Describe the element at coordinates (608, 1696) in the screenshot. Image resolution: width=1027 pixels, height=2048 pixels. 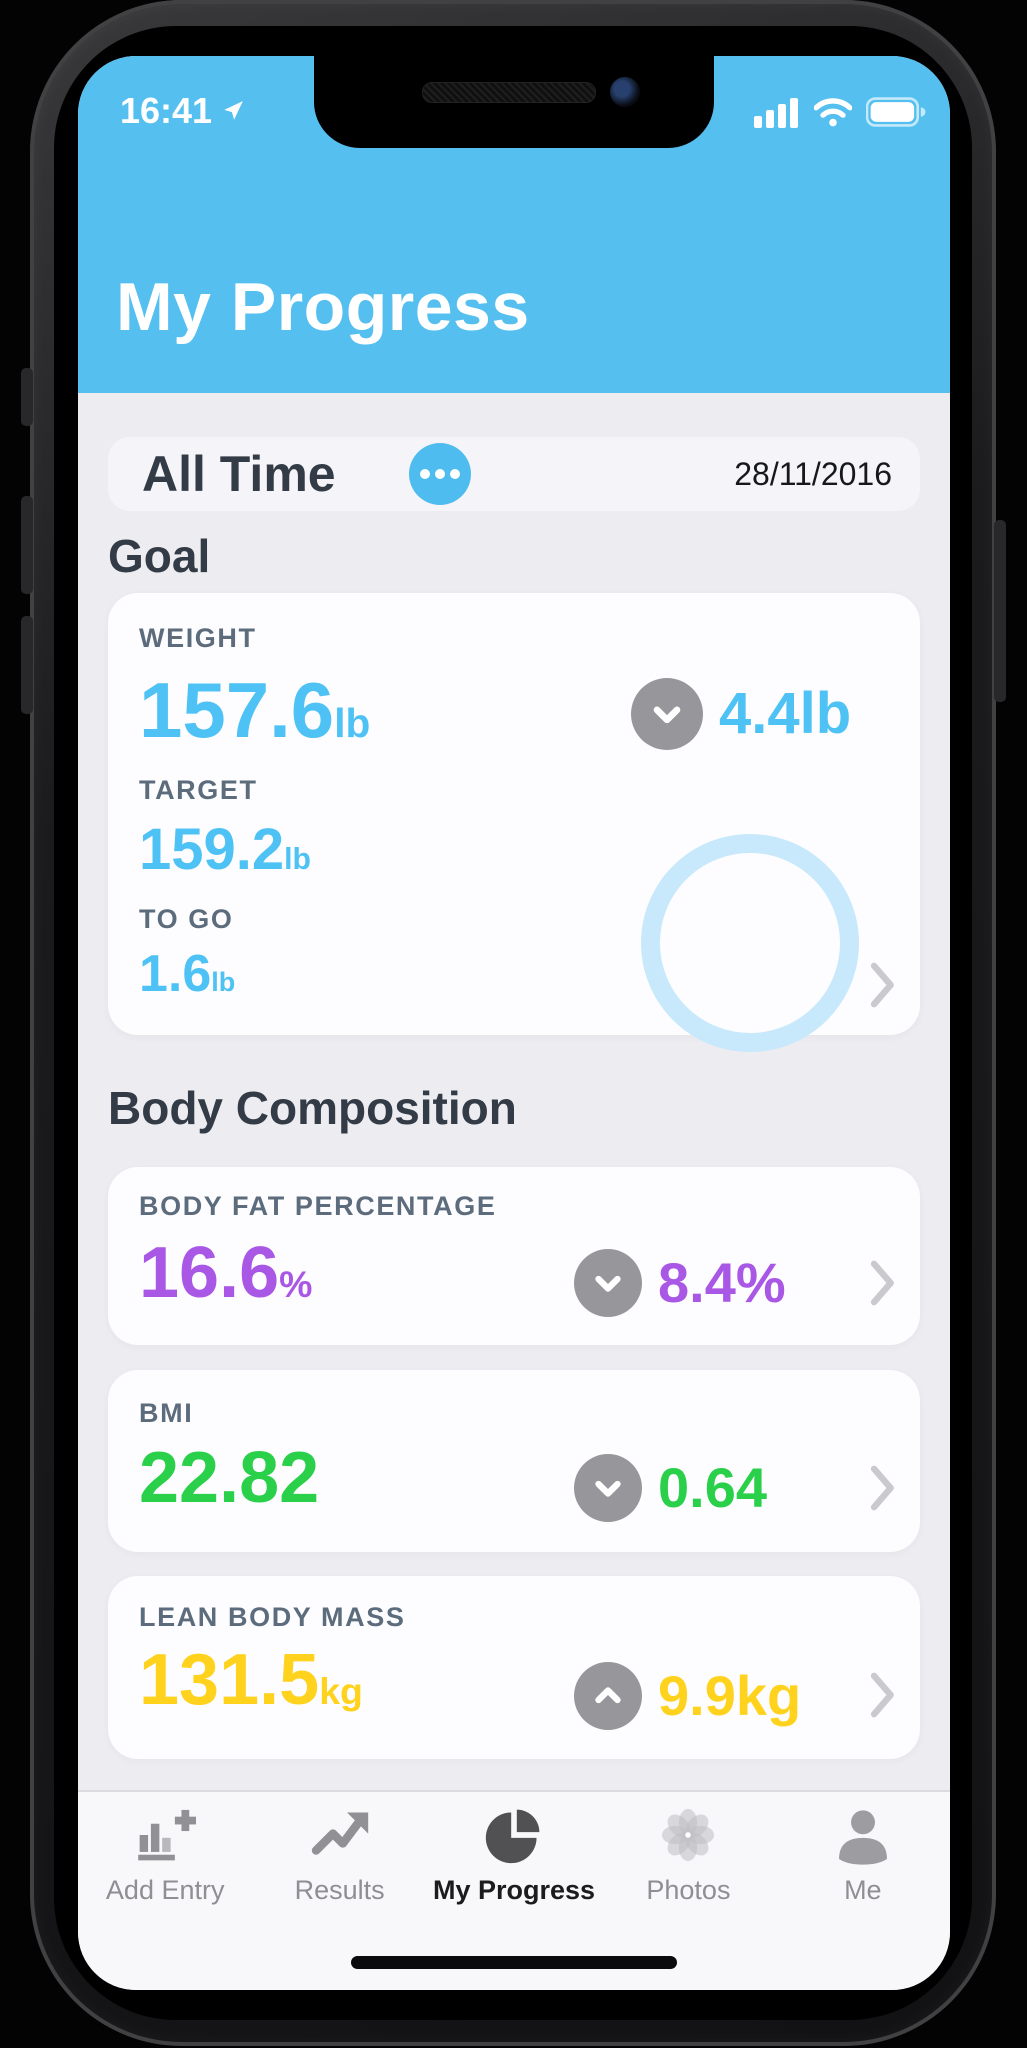
I see `trend-up-icon` at that location.